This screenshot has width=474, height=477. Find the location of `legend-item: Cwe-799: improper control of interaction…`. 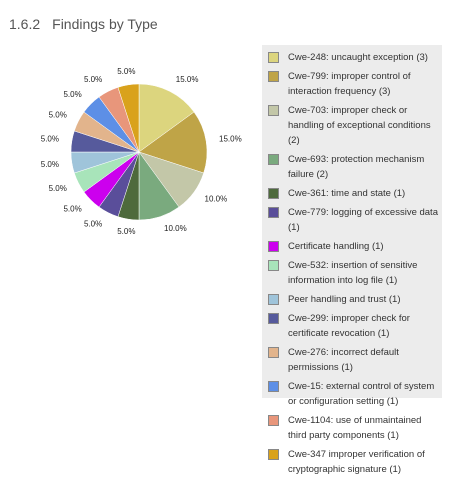

legend-item: Cwe-799: improper control of interaction… is located at coordinates (353, 84).